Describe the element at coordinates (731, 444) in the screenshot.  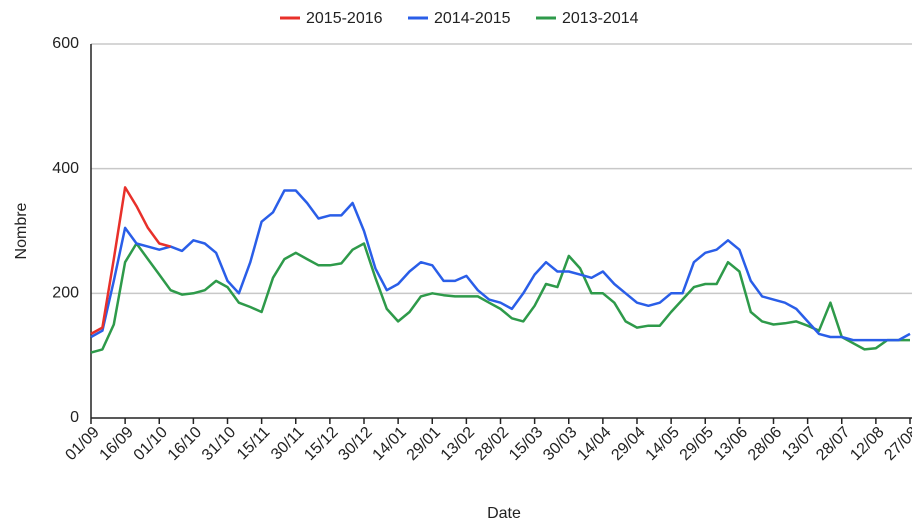
I see `x-tick-label: 13/06` at that location.